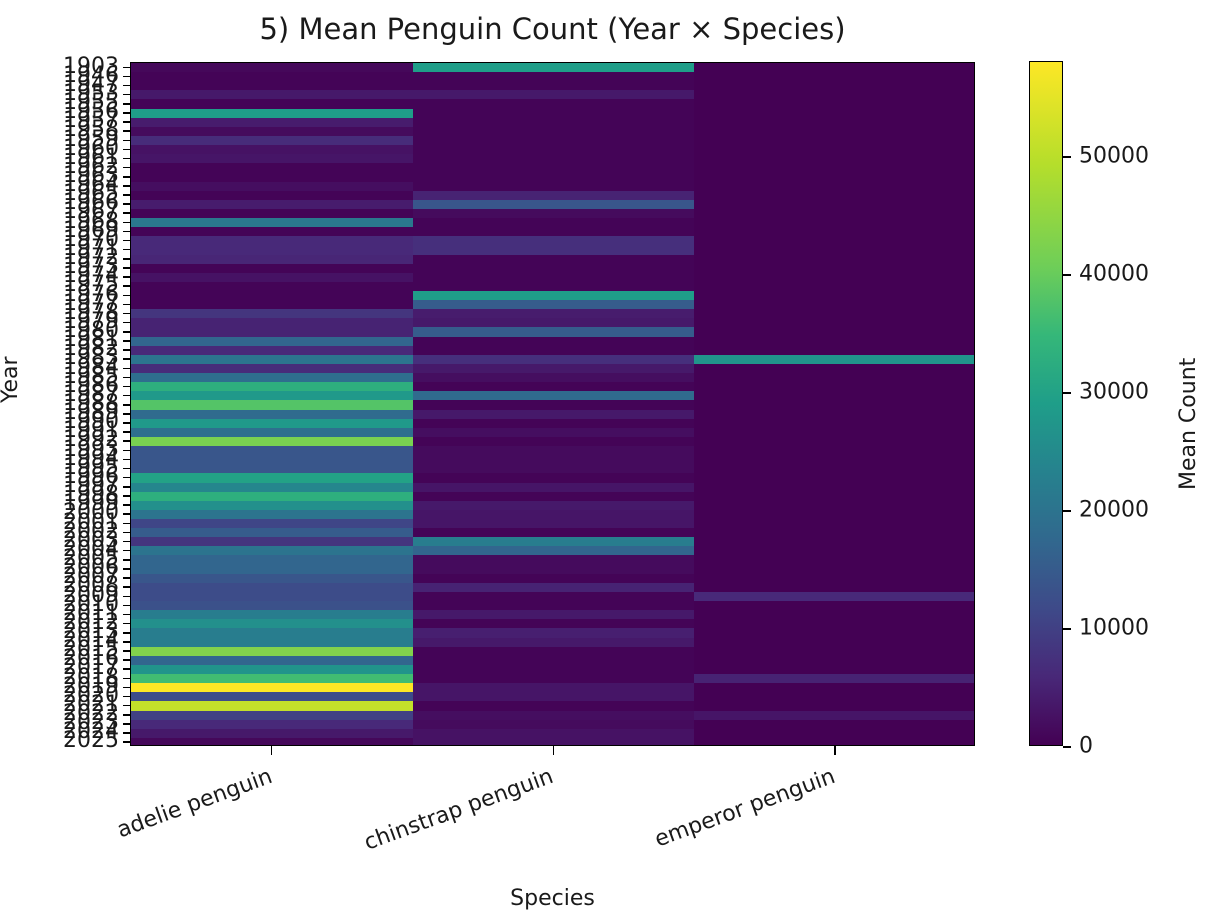 The image size is (1230, 920). What do you see at coordinates (91, 741) in the screenshot?
I see `y-tick-label: 2025` at bounding box center [91, 741].